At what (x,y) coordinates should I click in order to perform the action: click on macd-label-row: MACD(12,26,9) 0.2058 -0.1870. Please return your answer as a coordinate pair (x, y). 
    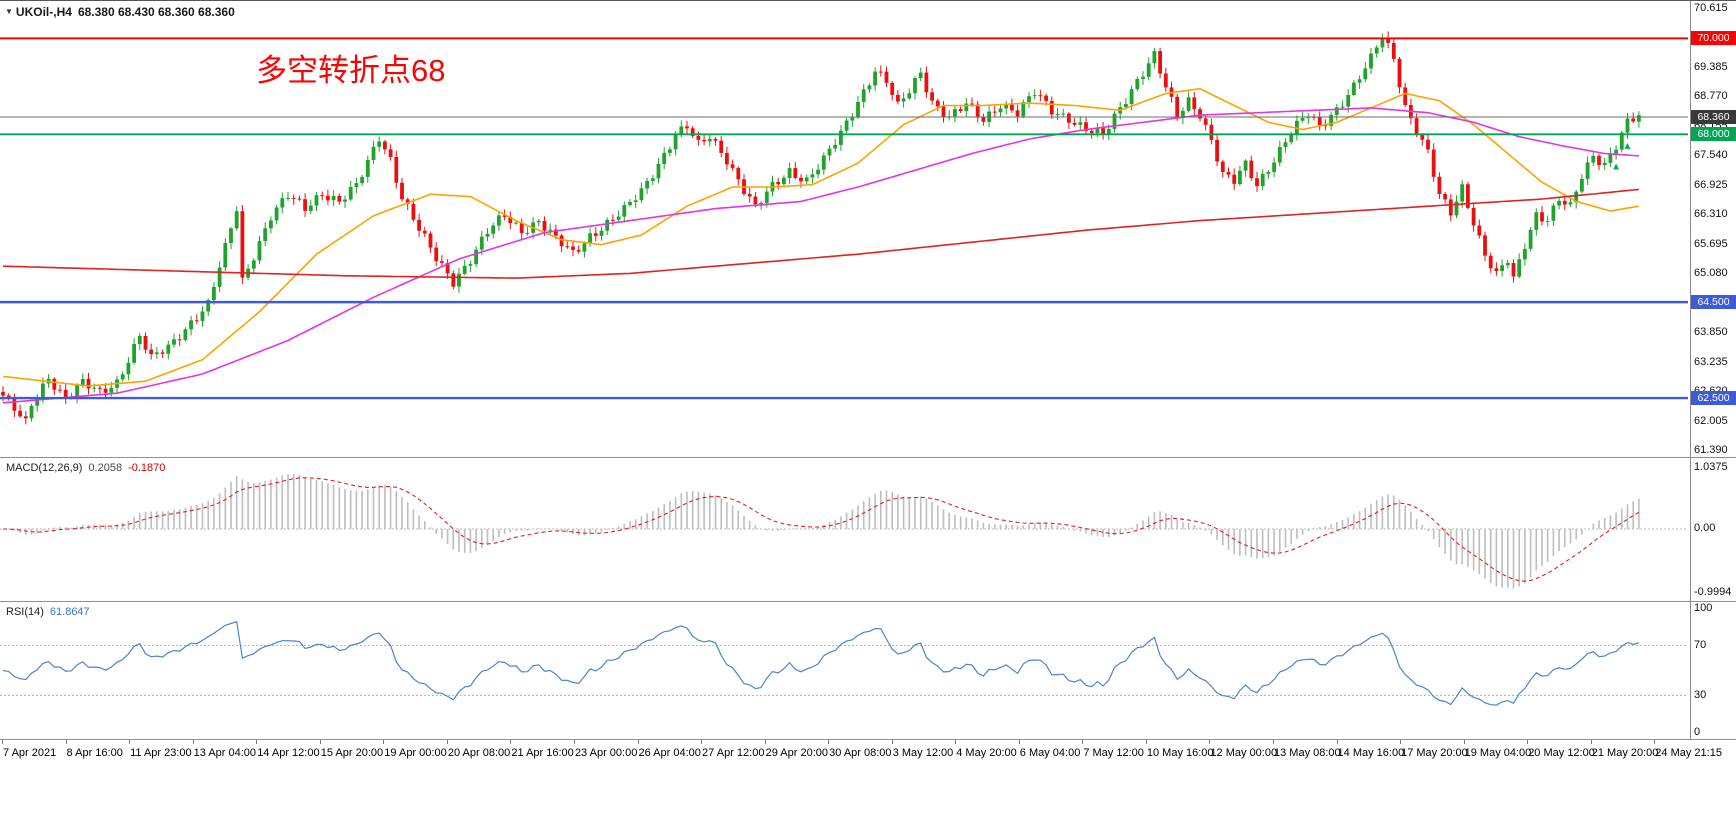
    Looking at the image, I should click on (88, 468).